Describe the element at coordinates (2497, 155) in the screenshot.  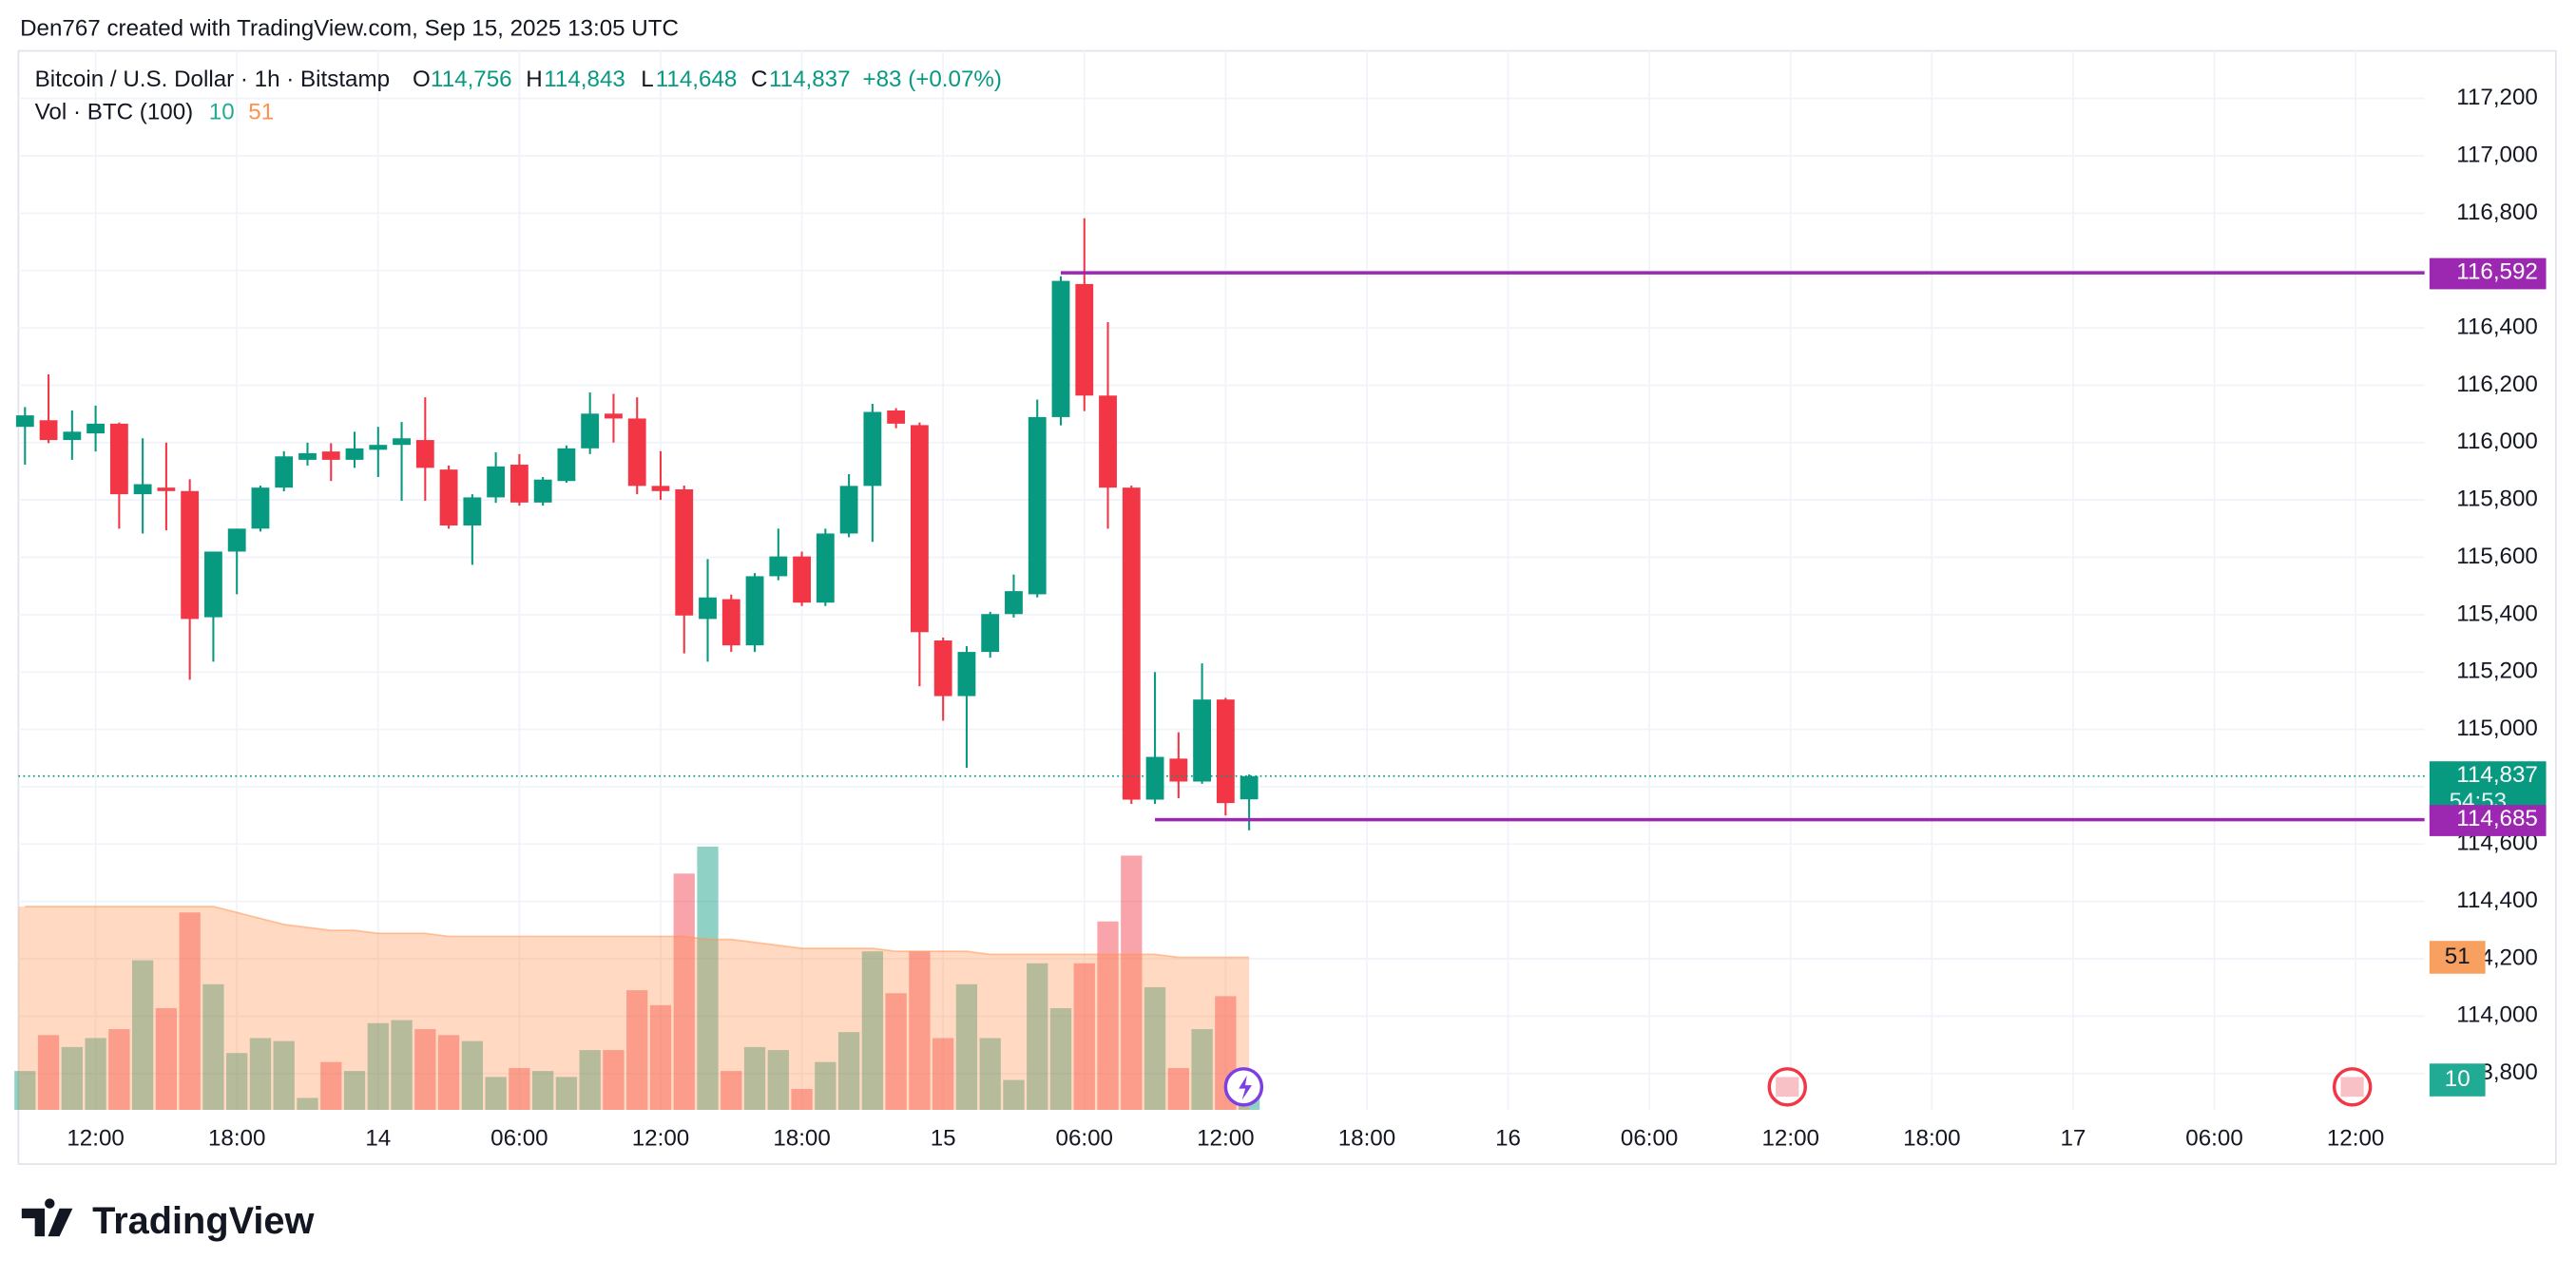
I see `y-tick-label: 117,000` at that location.